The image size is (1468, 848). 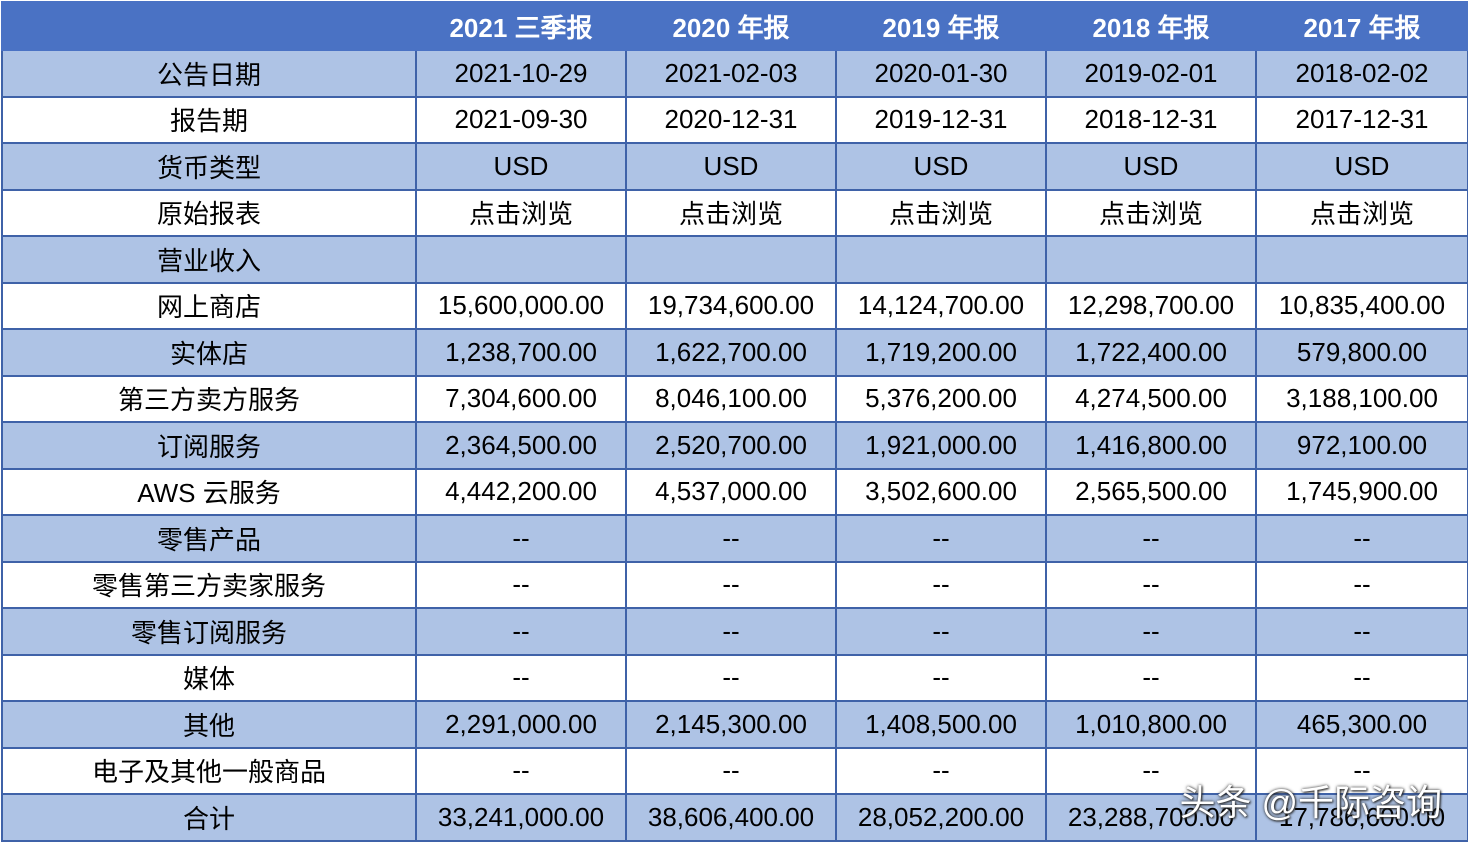 I want to click on cell: 2021-02-03, so click(x=731, y=73).